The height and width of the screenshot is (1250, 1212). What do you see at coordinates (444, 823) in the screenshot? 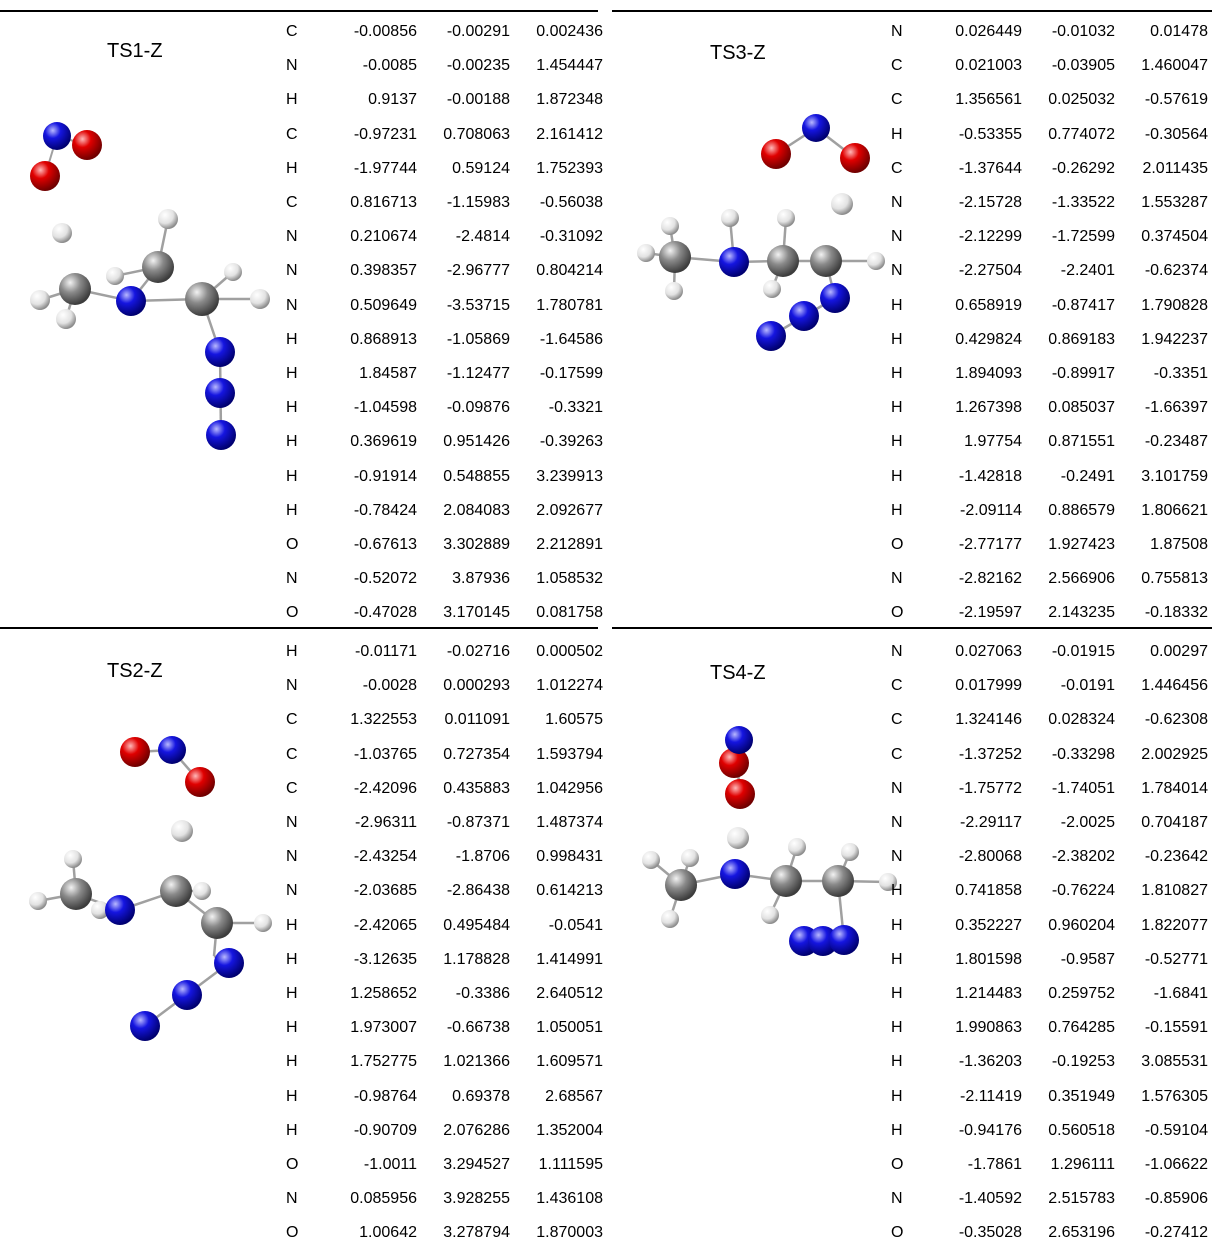
I see `atom-row: N -2.96311 -0.87371 1.487374` at bounding box center [444, 823].